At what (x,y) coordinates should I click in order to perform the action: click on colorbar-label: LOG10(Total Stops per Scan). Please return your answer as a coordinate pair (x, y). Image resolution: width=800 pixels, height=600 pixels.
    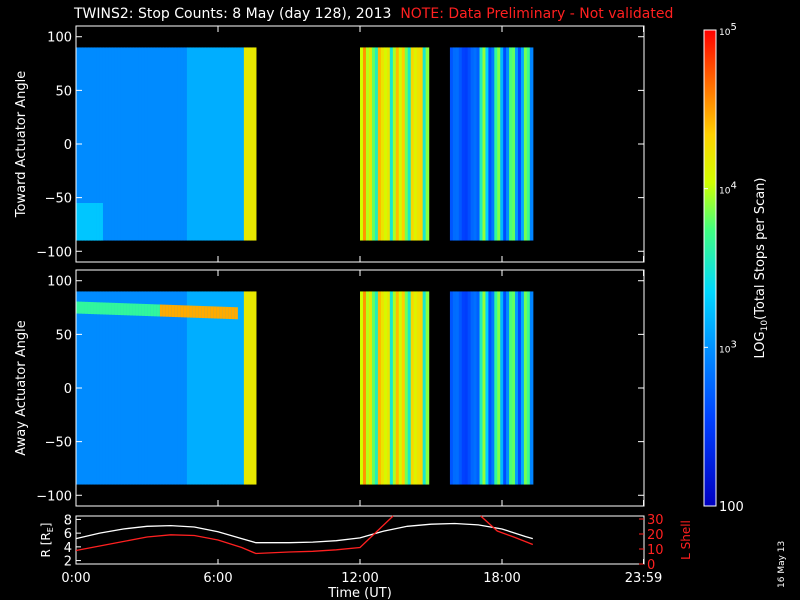
    Looking at the image, I should click on (761, 268).